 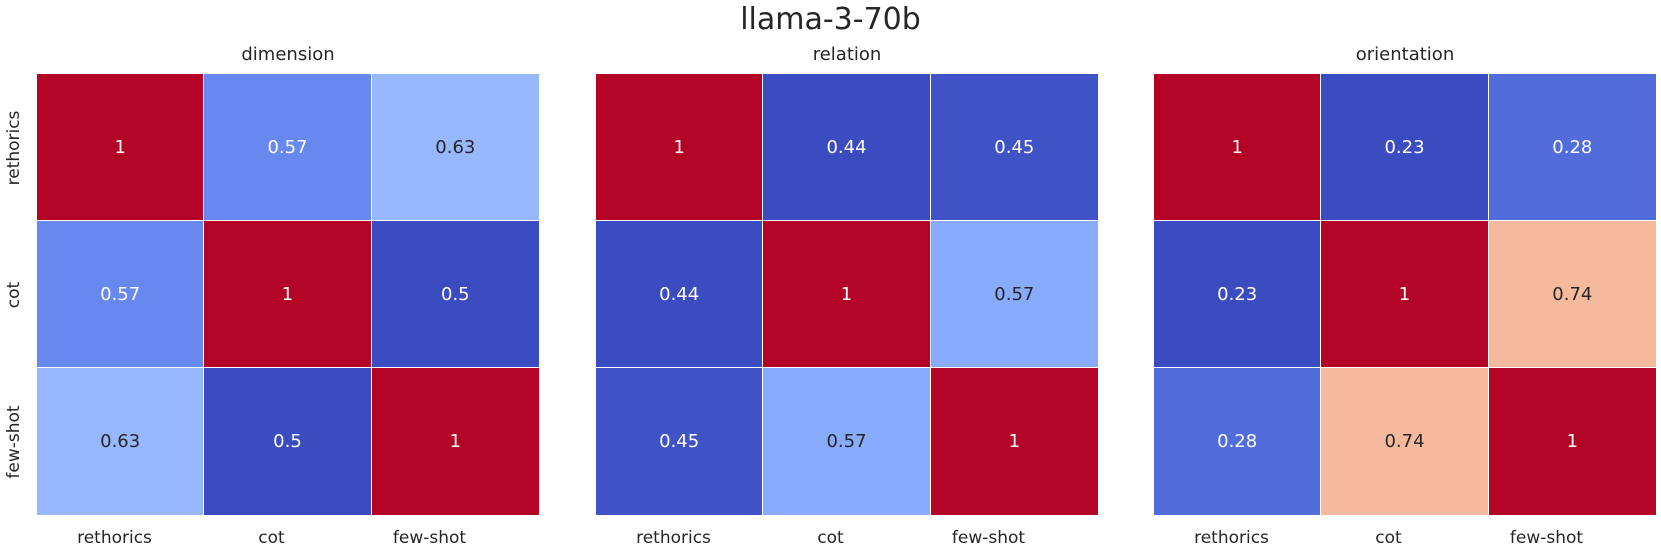 I want to click on y-tick-label: cot, so click(x=14, y=294).